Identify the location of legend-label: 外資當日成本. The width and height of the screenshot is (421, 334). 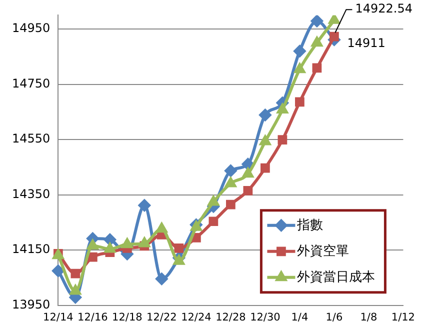
(336, 277).